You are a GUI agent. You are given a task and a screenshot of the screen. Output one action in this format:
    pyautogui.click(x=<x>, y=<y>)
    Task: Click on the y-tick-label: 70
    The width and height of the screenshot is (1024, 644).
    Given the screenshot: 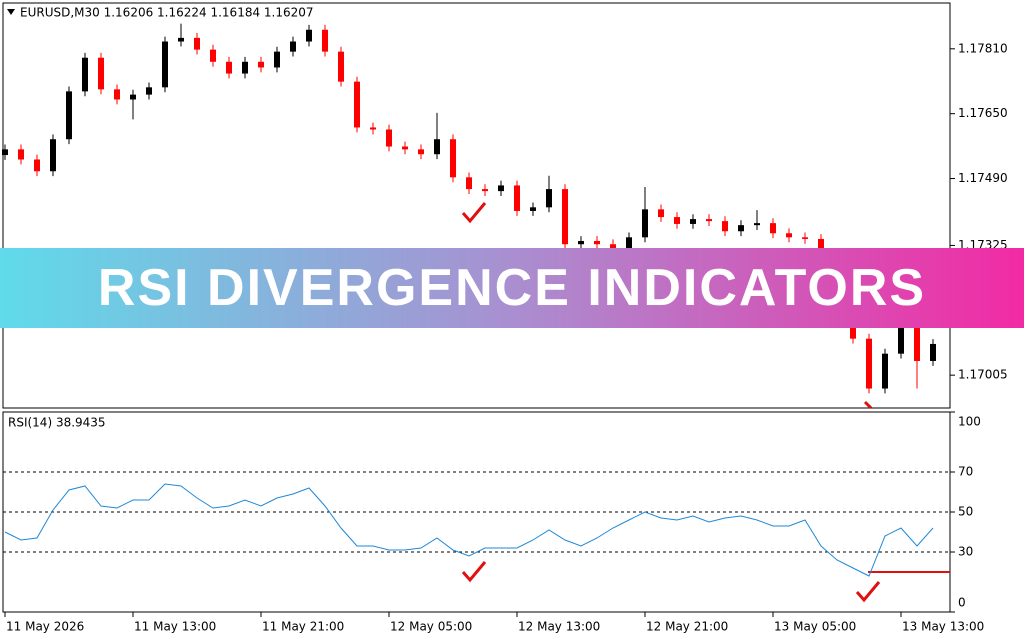 What is the action you would take?
    pyautogui.click(x=965, y=472)
    